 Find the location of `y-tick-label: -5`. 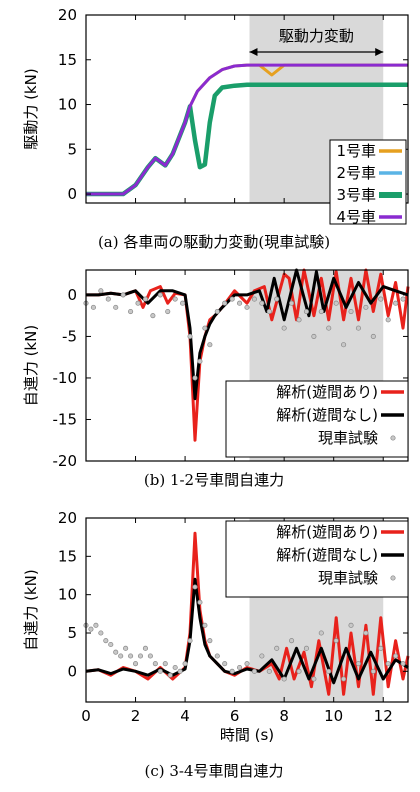

y-tick-label: -5 is located at coordinates (69, 336).